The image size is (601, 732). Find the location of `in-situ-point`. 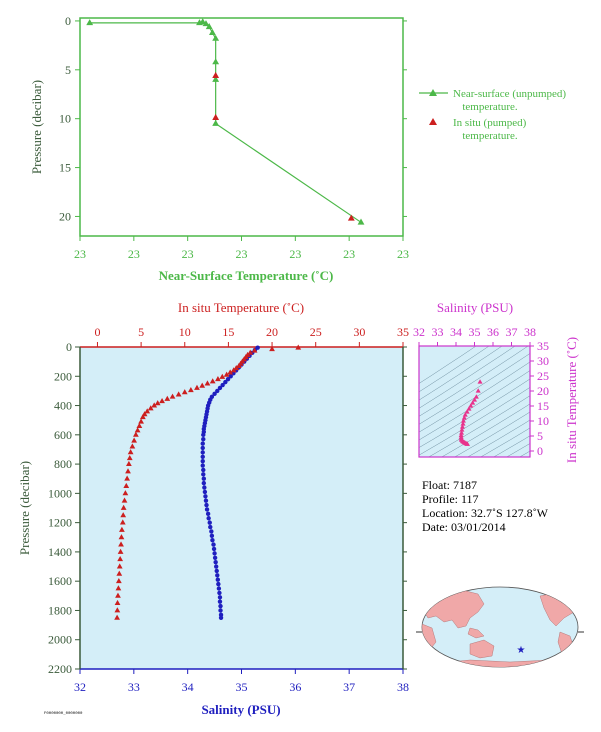

in-situ-point is located at coordinates (351, 217).